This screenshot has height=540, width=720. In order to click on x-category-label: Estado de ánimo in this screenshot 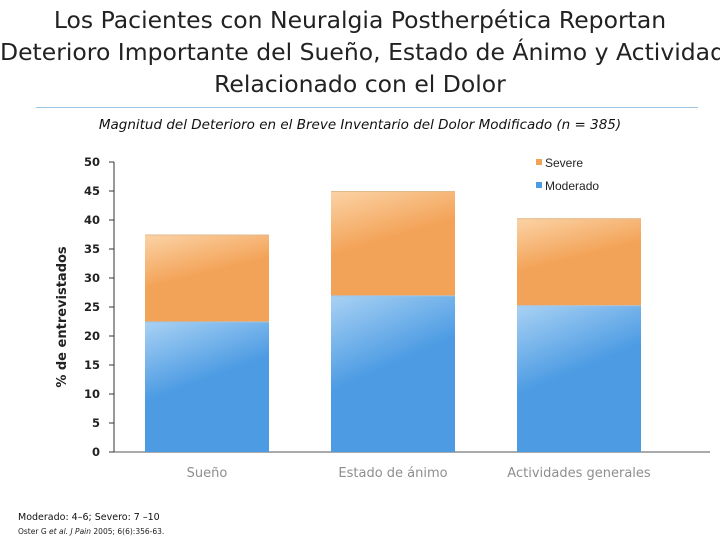, I will do `click(392, 473)`.